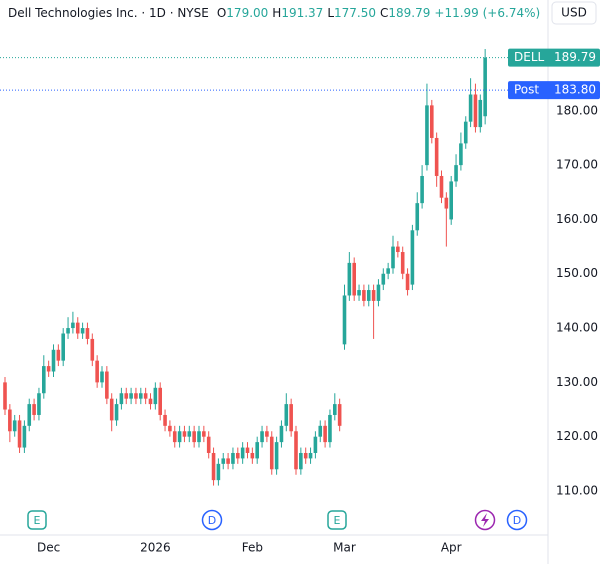  I want to click on currency-button, so click(574, 13).